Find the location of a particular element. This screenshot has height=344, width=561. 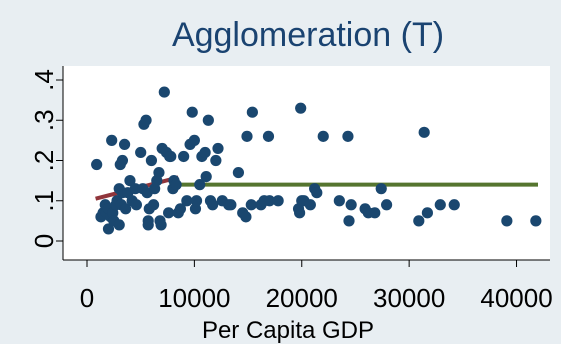

chart-title: Agglomeration (T) is located at coordinates (308, 35).